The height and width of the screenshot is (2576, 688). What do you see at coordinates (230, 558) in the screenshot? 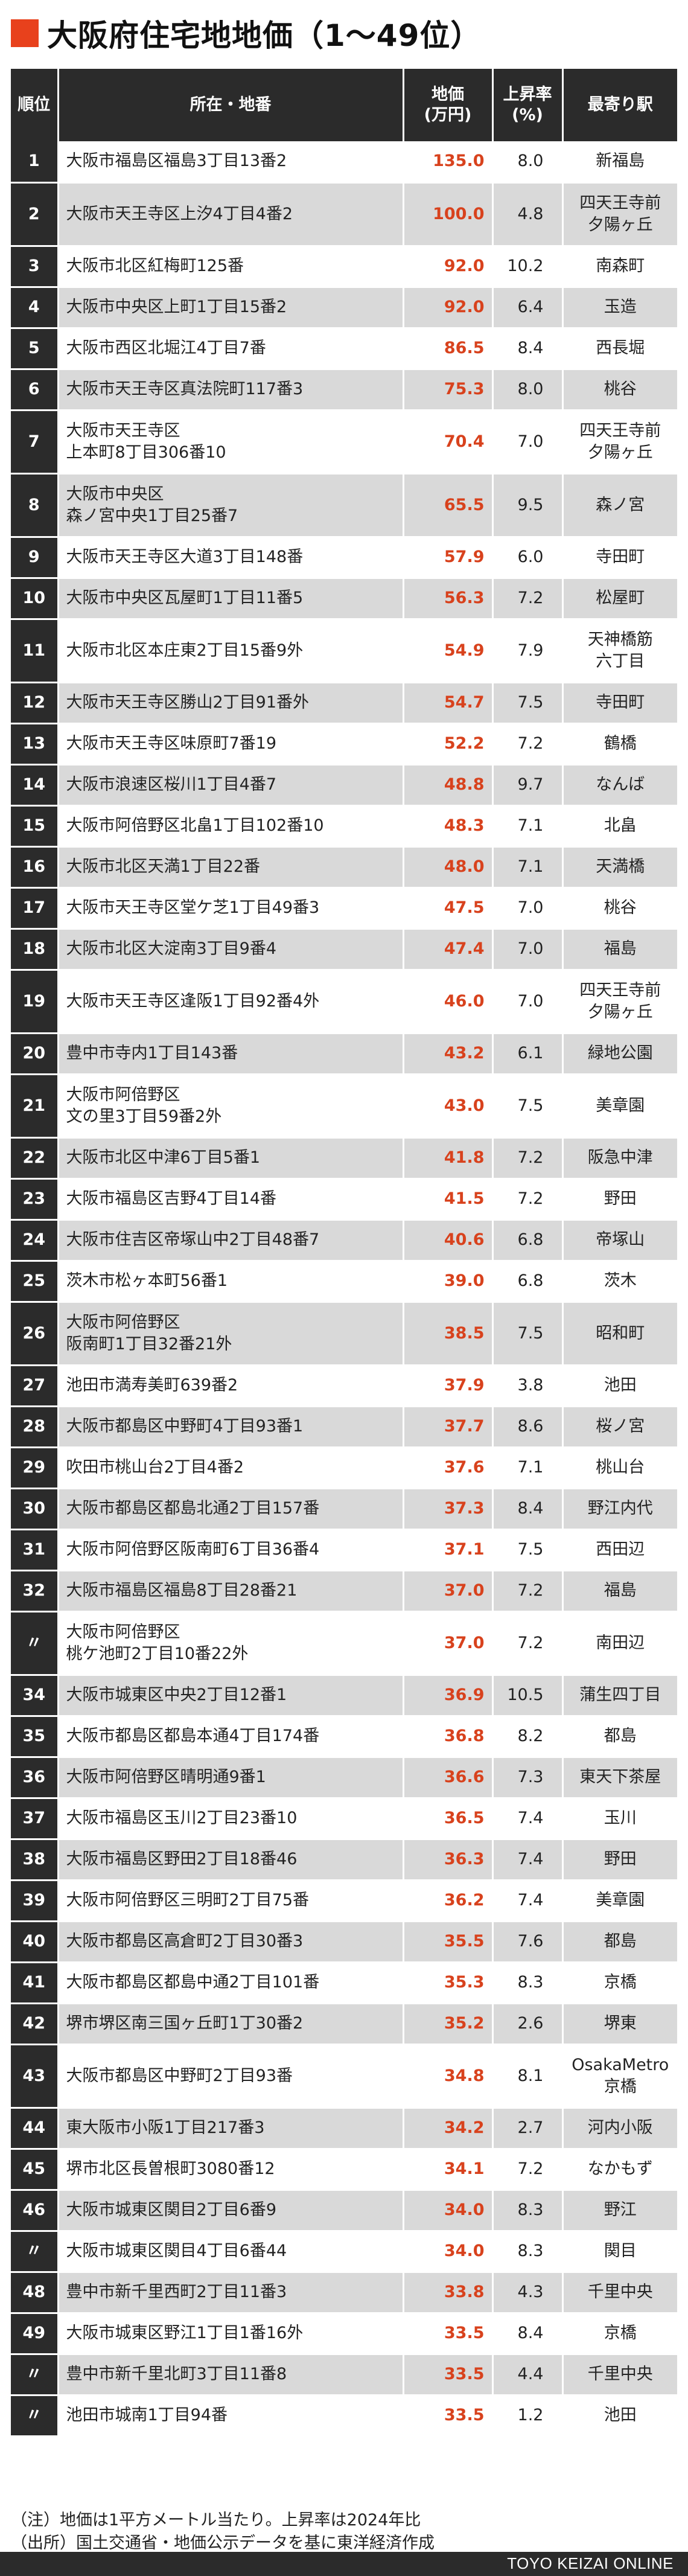
I see `address-cell: 大阪市天王寺区大道3丁目148番` at bounding box center [230, 558].